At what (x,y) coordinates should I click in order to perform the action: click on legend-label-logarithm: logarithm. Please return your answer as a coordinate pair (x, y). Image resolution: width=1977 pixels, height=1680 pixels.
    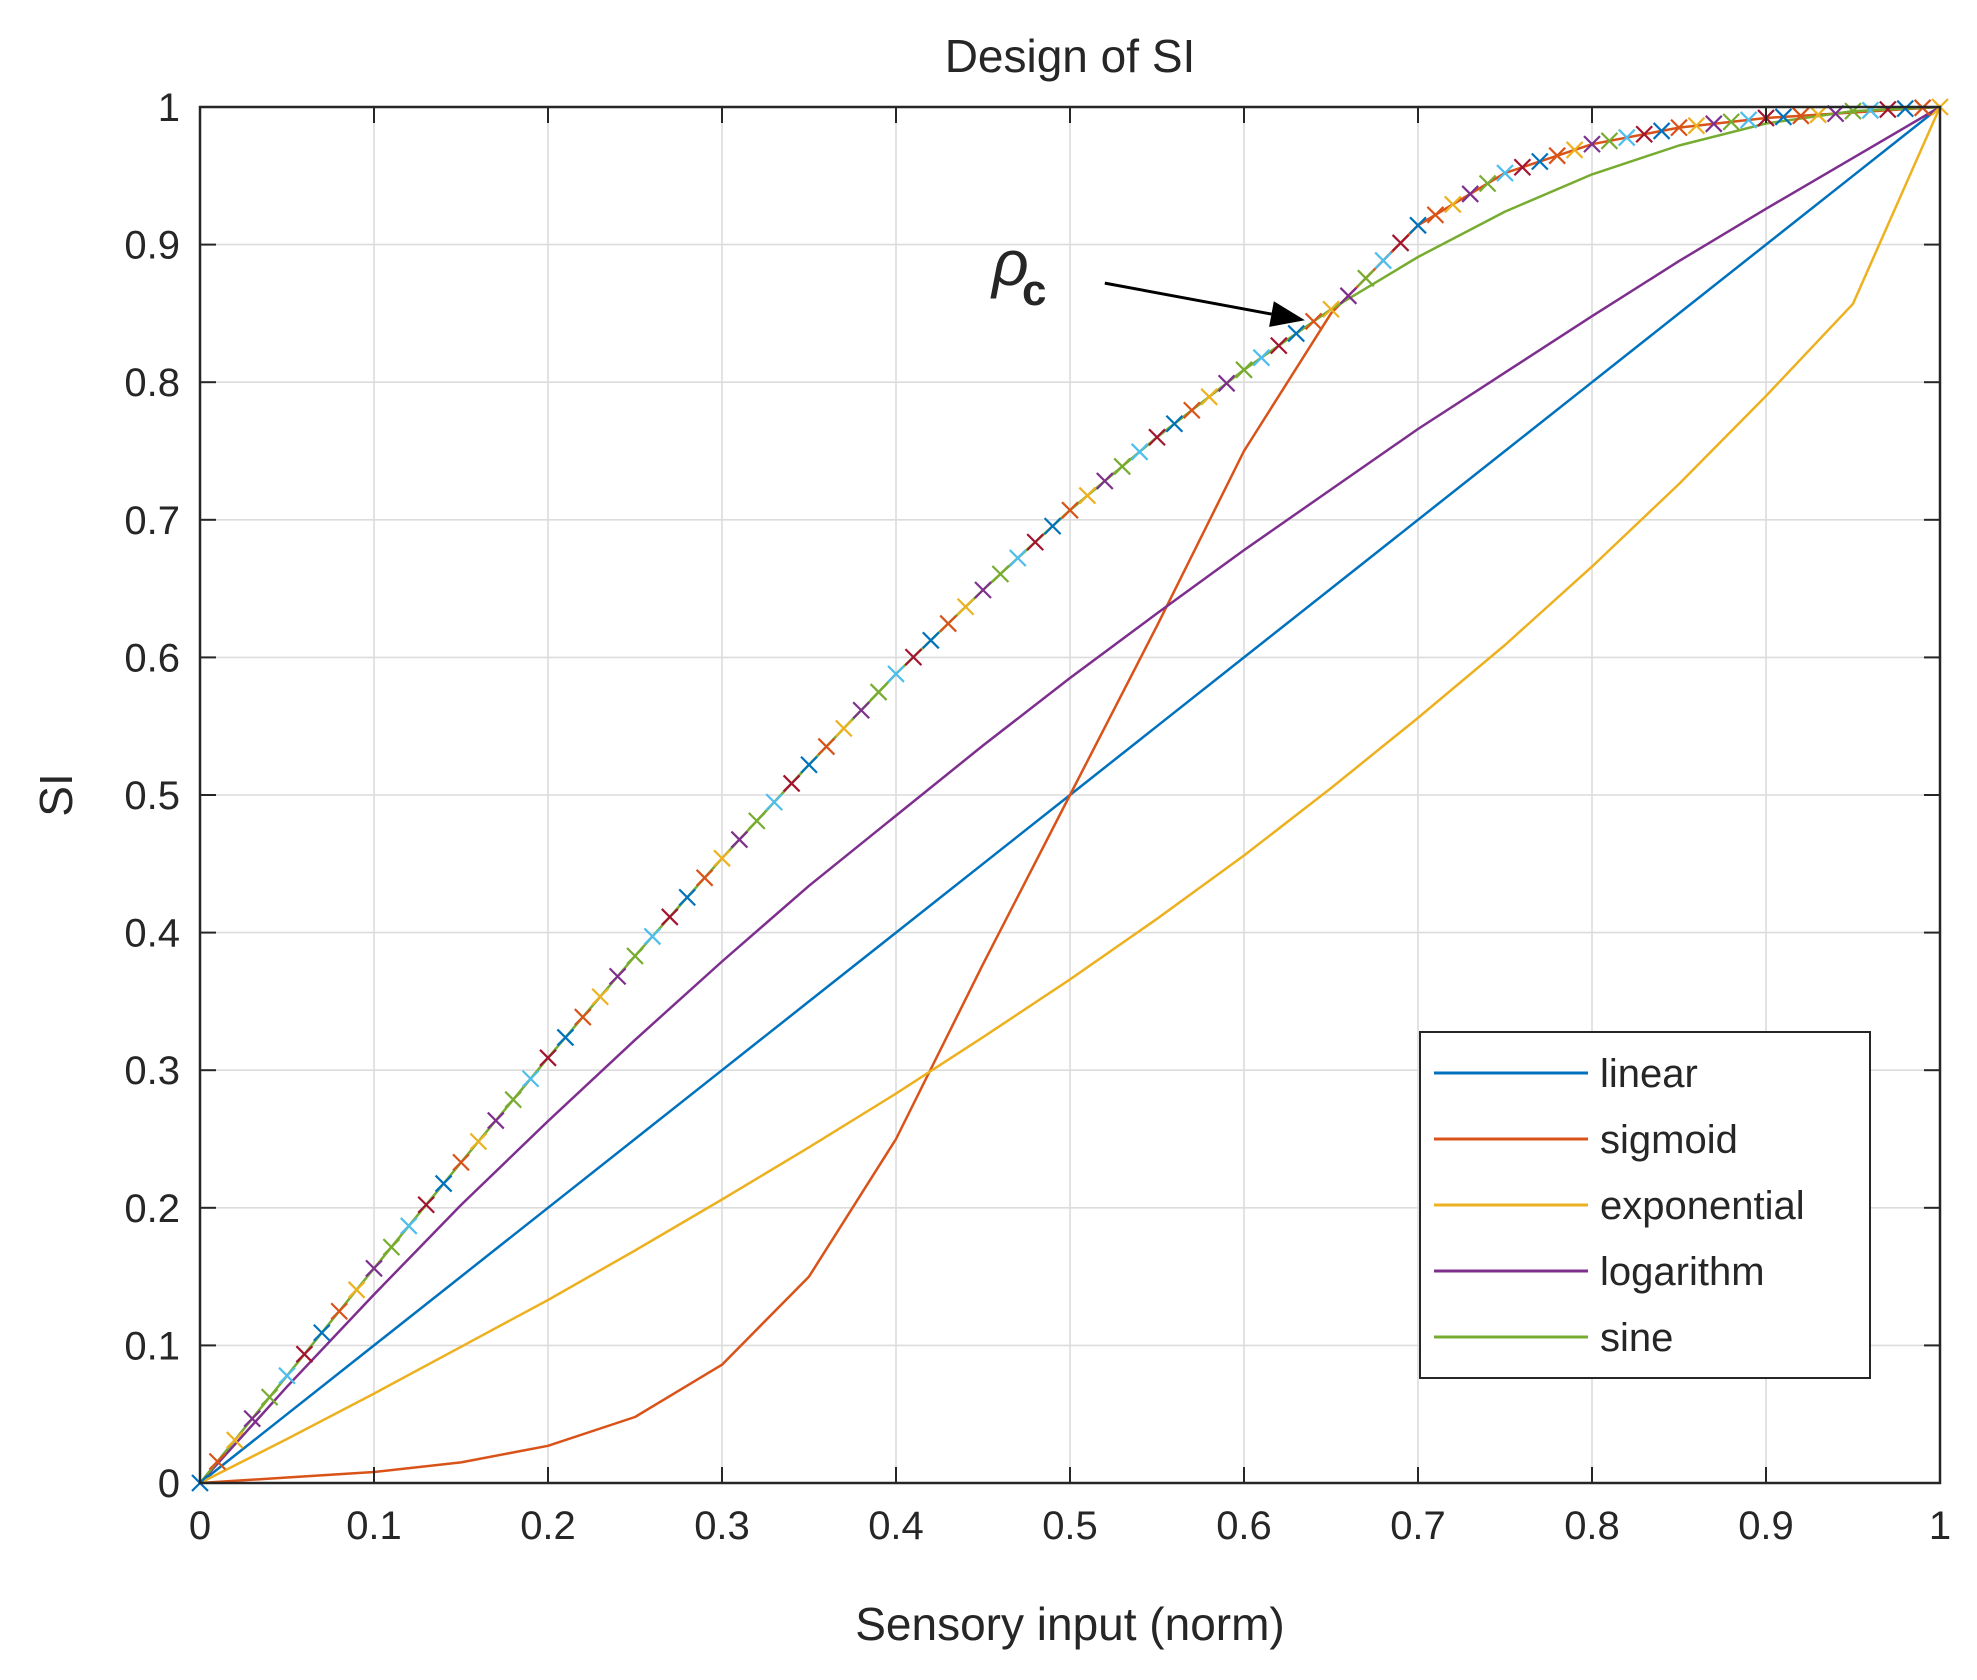
    Looking at the image, I should click on (1682, 1272).